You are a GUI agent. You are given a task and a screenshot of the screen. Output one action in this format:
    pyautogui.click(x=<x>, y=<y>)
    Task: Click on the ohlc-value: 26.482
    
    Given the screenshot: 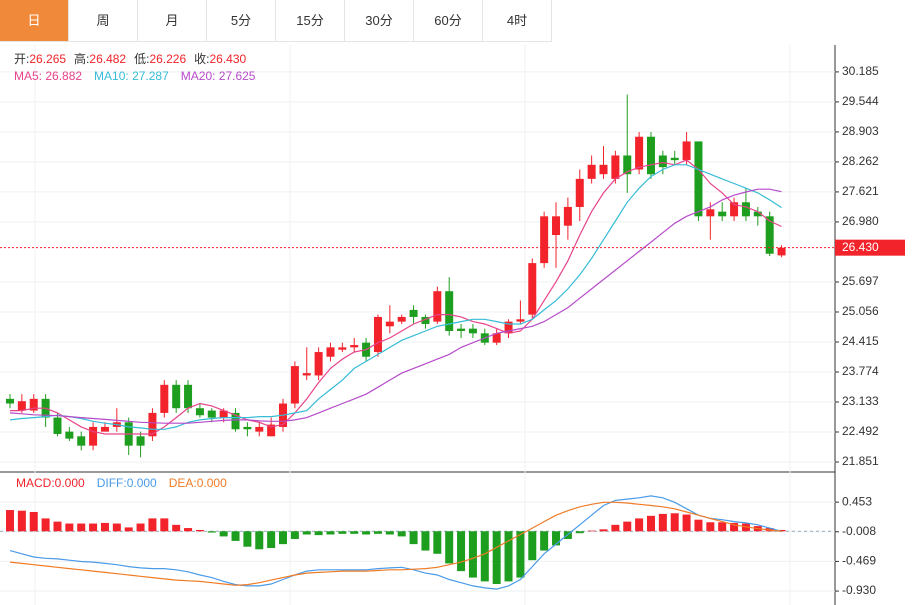 What is the action you would take?
    pyautogui.click(x=107, y=59)
    